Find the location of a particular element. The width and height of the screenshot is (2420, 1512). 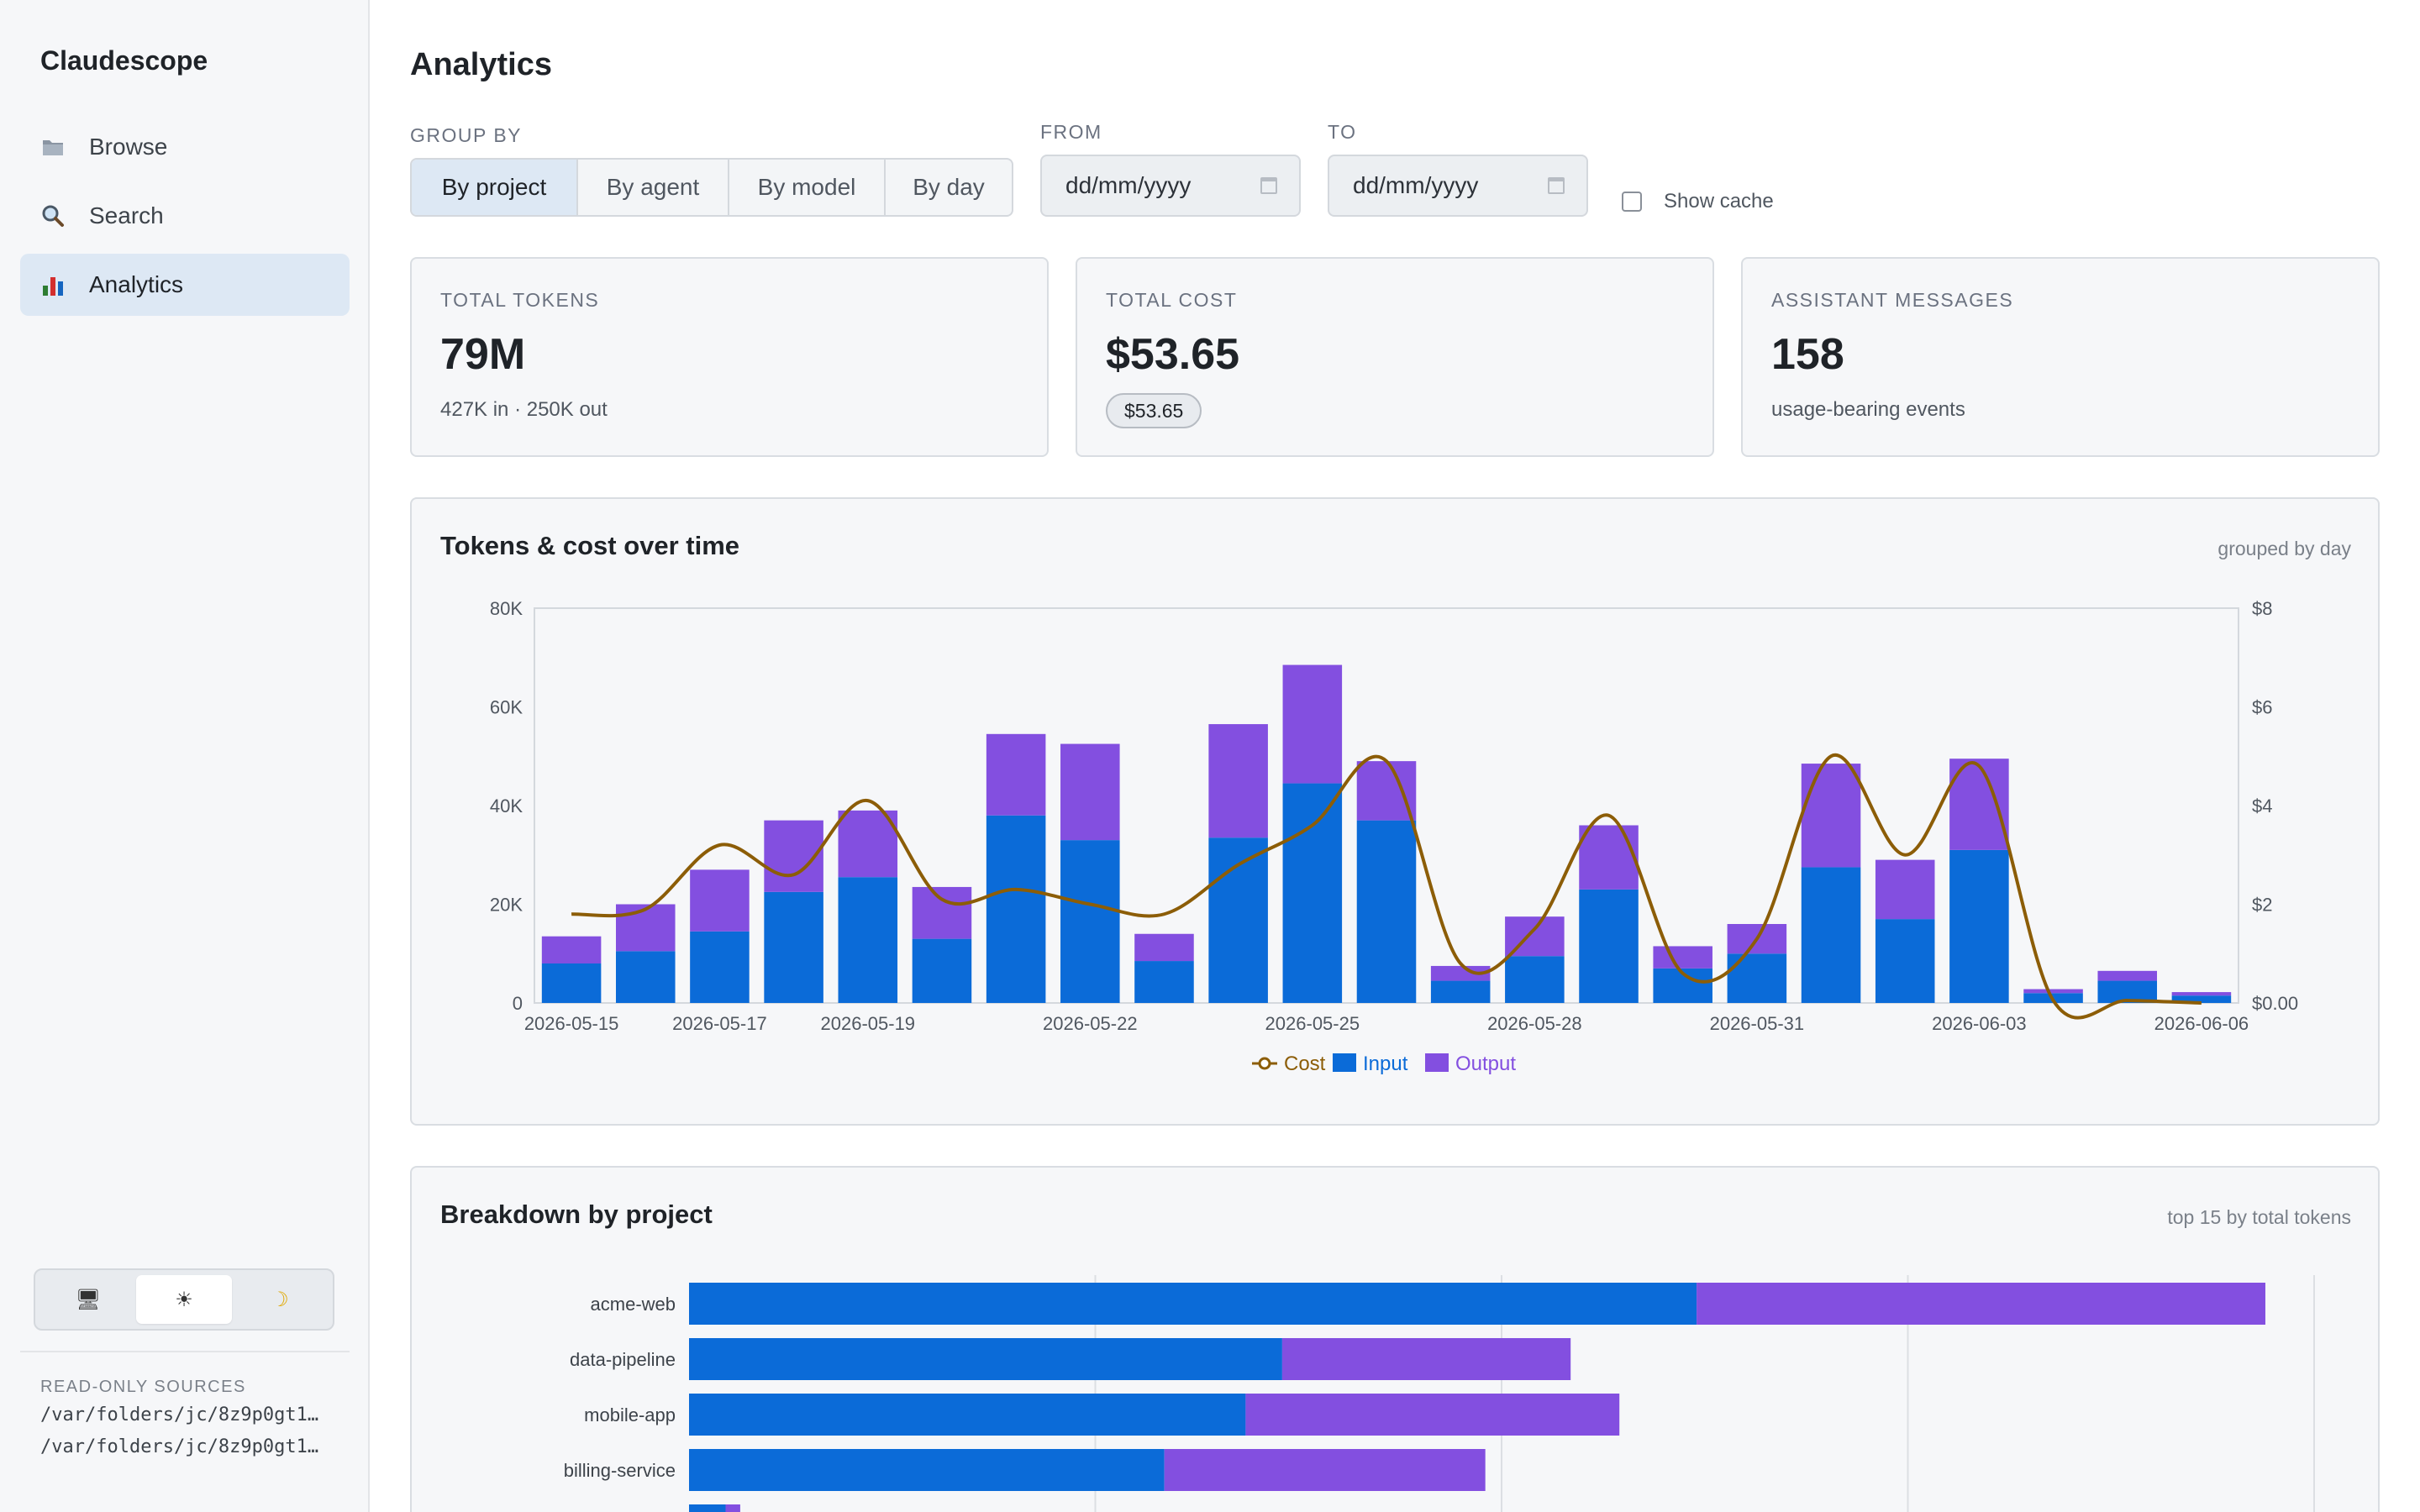

panel-title: Breakdown by project is located at coordinates (576, 1214).